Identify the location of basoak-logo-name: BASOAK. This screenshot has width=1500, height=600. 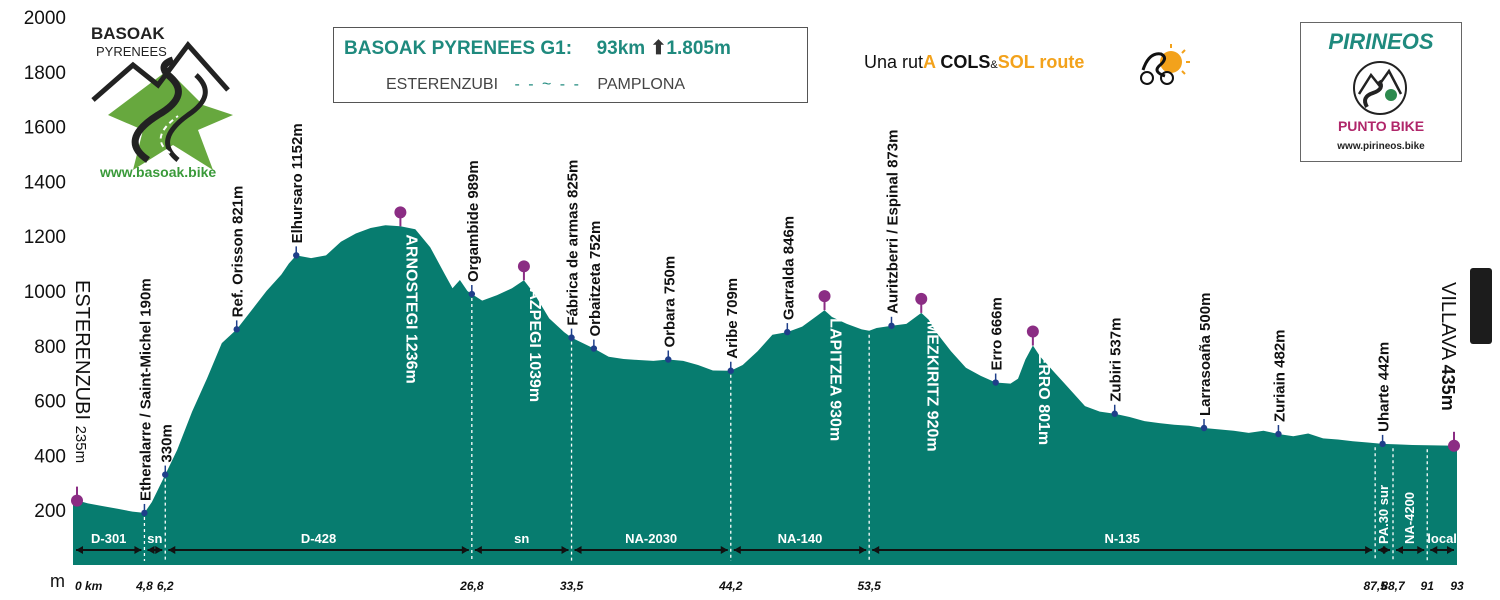
(128, 33).